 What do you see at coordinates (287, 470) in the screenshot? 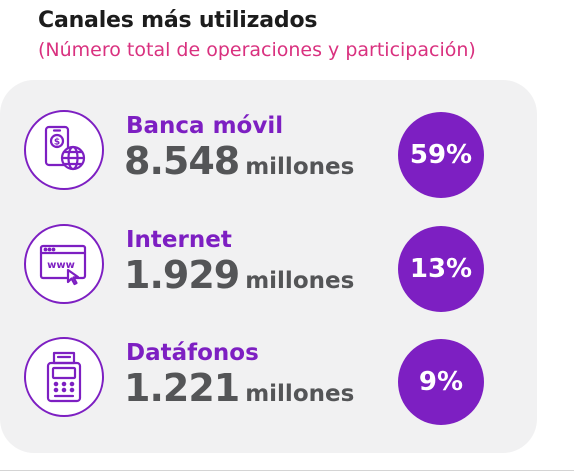
I see `divider` at bounding box center [287, 470].